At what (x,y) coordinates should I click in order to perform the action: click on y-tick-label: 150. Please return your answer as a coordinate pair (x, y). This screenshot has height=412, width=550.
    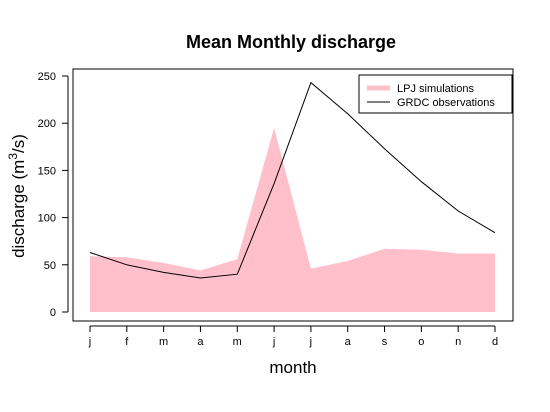
    Looking at the image, I should click on (47, 171).